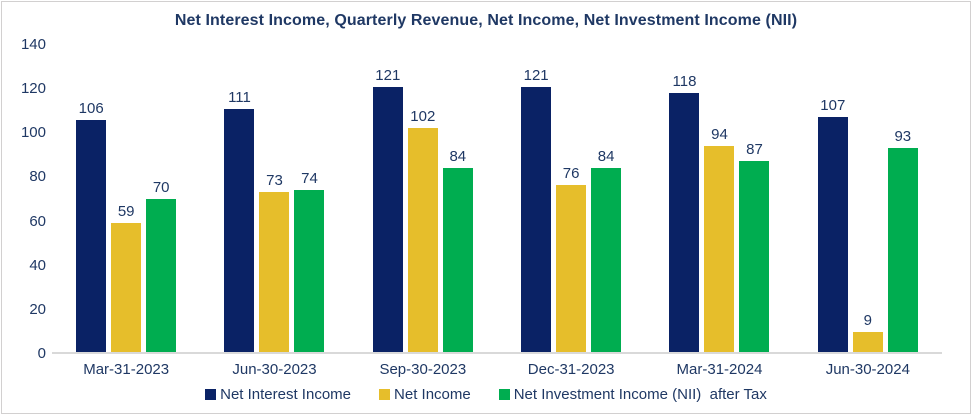 Image resolution: width=978 pixels, height=418 pixels. I want to click on y-axis-tick-label: 40, so click(37, 265).